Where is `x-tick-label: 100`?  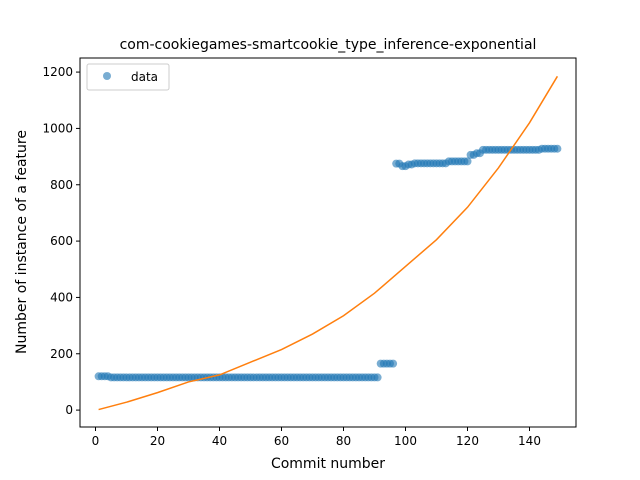 x-tick-label: 100 is located at coordinates (405, 441).